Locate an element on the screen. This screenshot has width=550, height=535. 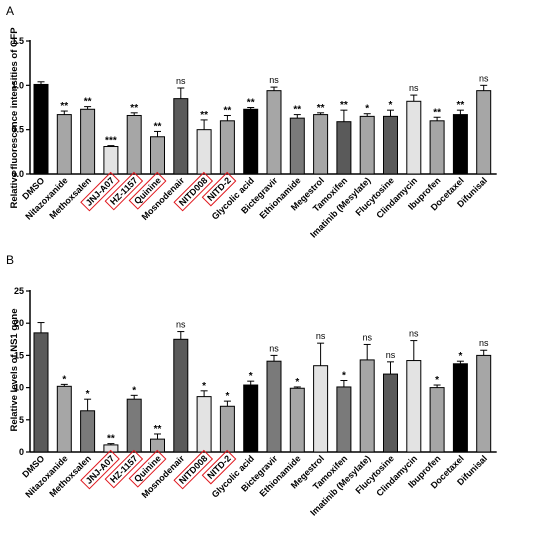
panel-b-y-tick-label: 5 is located at coordinates (21, 420).